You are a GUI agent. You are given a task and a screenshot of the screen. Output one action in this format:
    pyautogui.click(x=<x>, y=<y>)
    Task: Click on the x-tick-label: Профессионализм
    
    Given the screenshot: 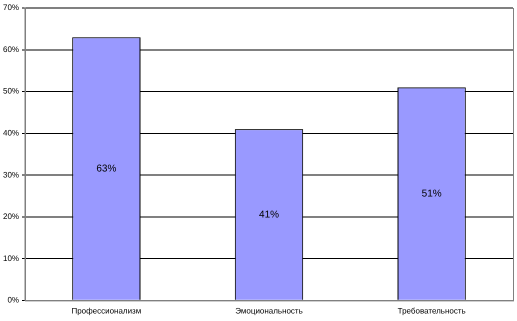 What is the action you would take?
    pyautogui.click(x=106, y=311)
    